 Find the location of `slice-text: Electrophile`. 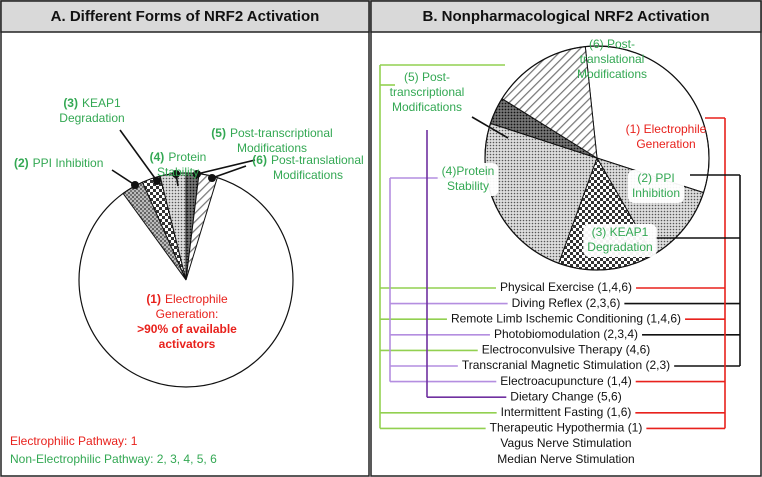

slice-text: Electrophile is located at coordinates (196, 299).